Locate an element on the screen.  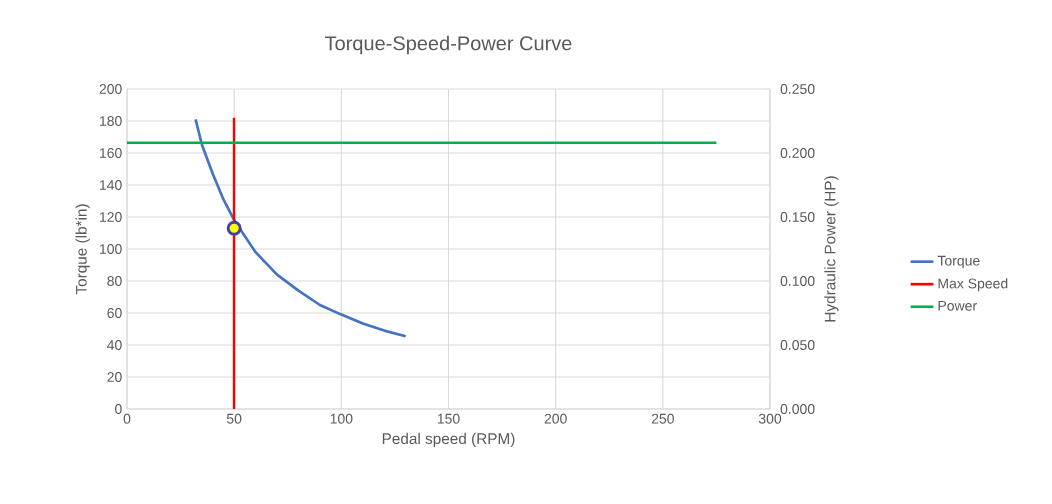
y2-tick-label: 0.000 is located at coordinates (797, 409).